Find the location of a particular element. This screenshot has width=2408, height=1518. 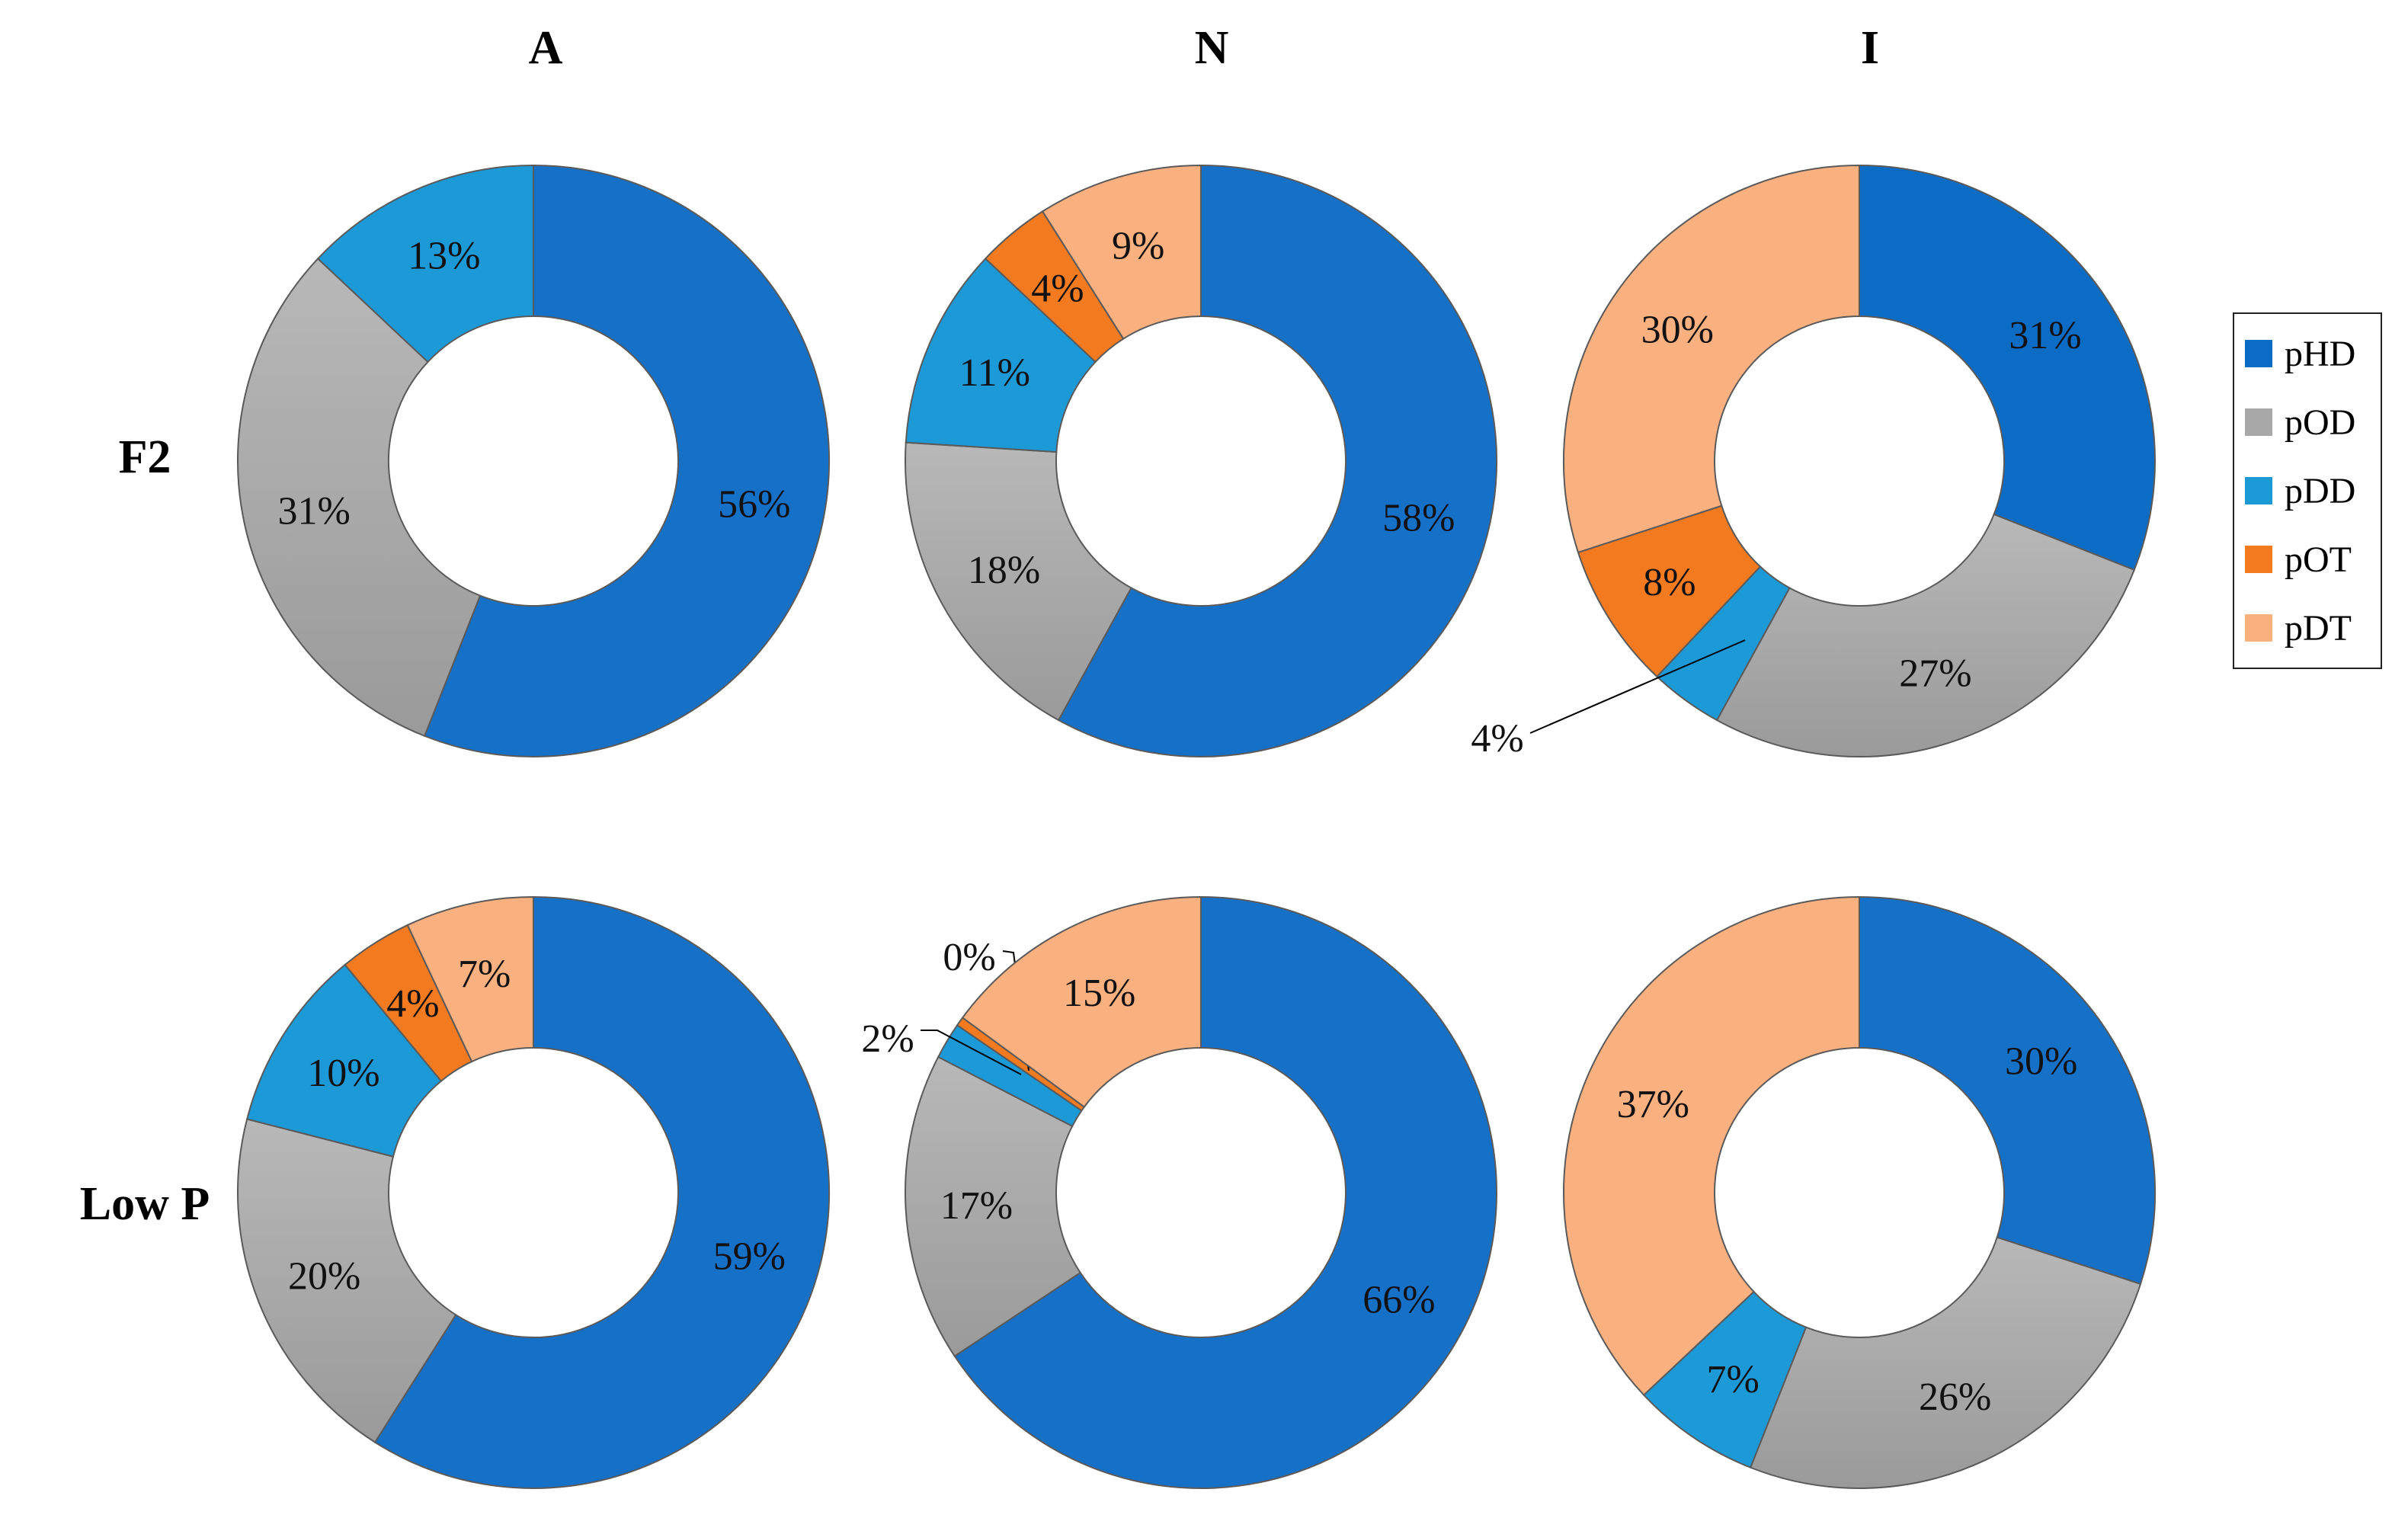

data-label-pod: 18% is located at coordinates (1004, 570).